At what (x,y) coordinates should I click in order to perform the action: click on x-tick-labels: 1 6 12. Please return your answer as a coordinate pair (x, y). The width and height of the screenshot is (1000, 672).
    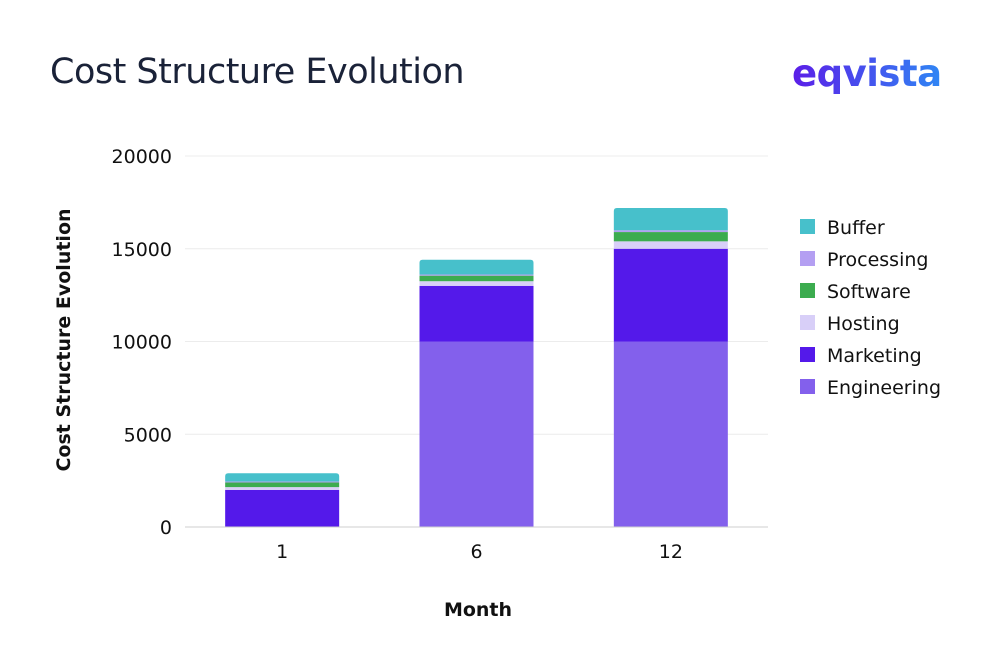
    Looking at the image, I should click on (479, 552).